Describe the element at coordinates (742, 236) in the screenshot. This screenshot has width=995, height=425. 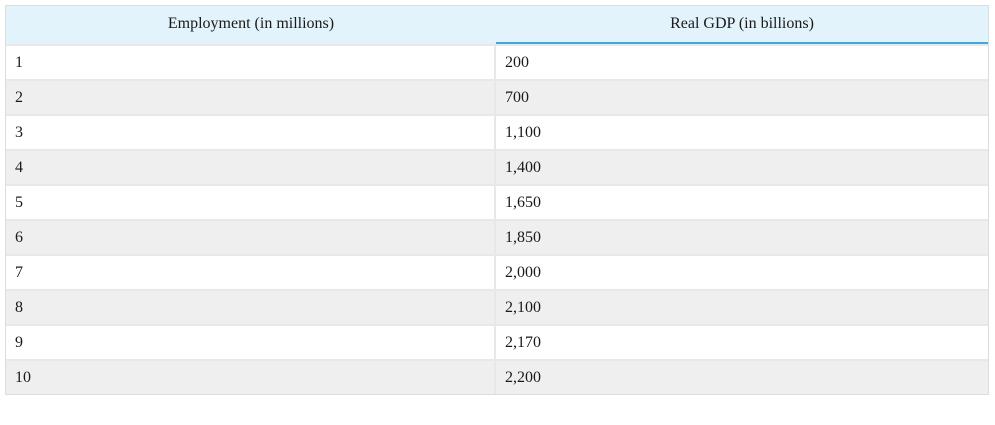
I see `cell-real-gdp: 1,850` at that location.